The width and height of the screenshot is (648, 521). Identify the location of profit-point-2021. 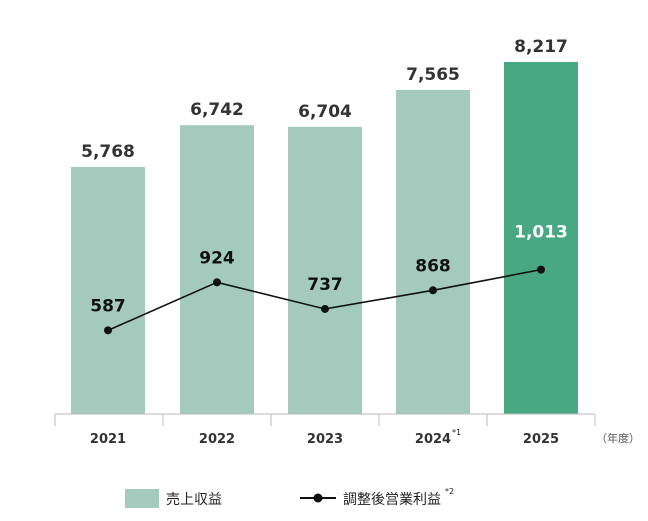
(108, 330).